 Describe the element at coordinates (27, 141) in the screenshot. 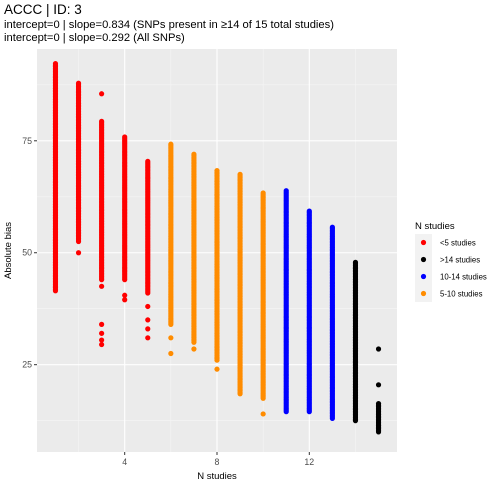

I see `y-tick-label: 75` at that location.